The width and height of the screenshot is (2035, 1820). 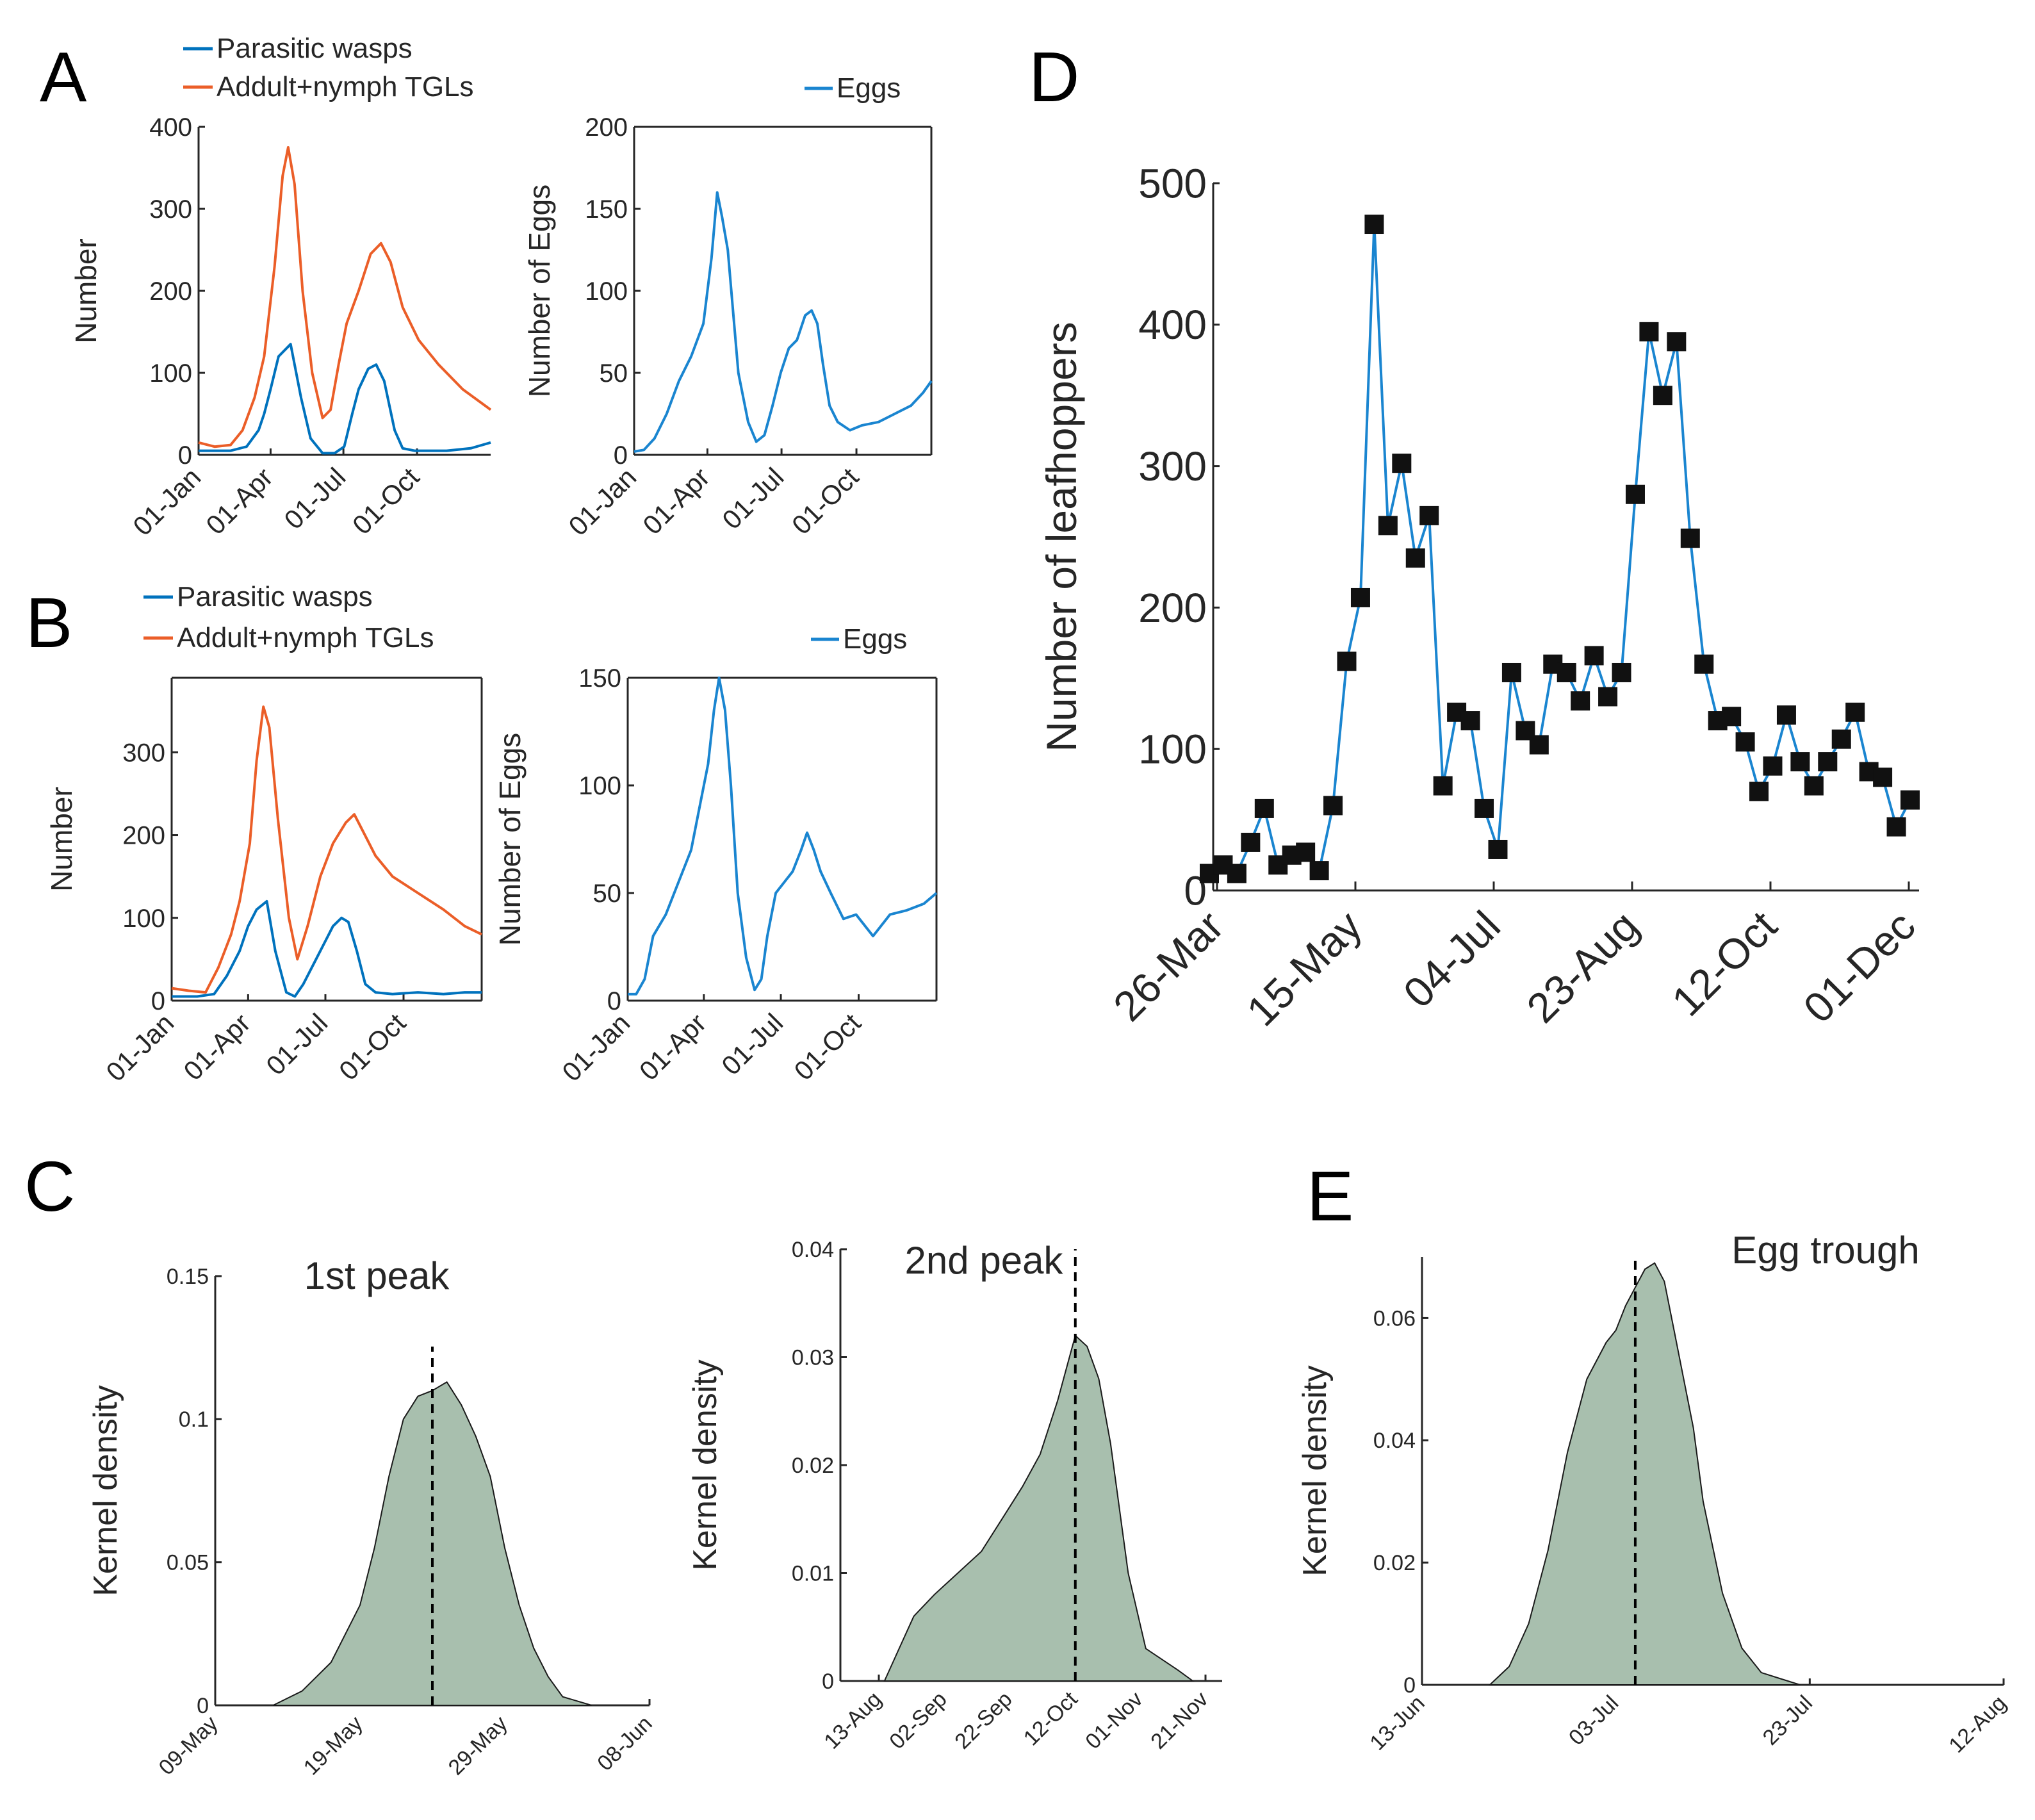 What do you see at coordinates (1394, 1318) in the screenshot?
I see `E-ytick-label: 0.06` at bounding box center [1394, 1318].